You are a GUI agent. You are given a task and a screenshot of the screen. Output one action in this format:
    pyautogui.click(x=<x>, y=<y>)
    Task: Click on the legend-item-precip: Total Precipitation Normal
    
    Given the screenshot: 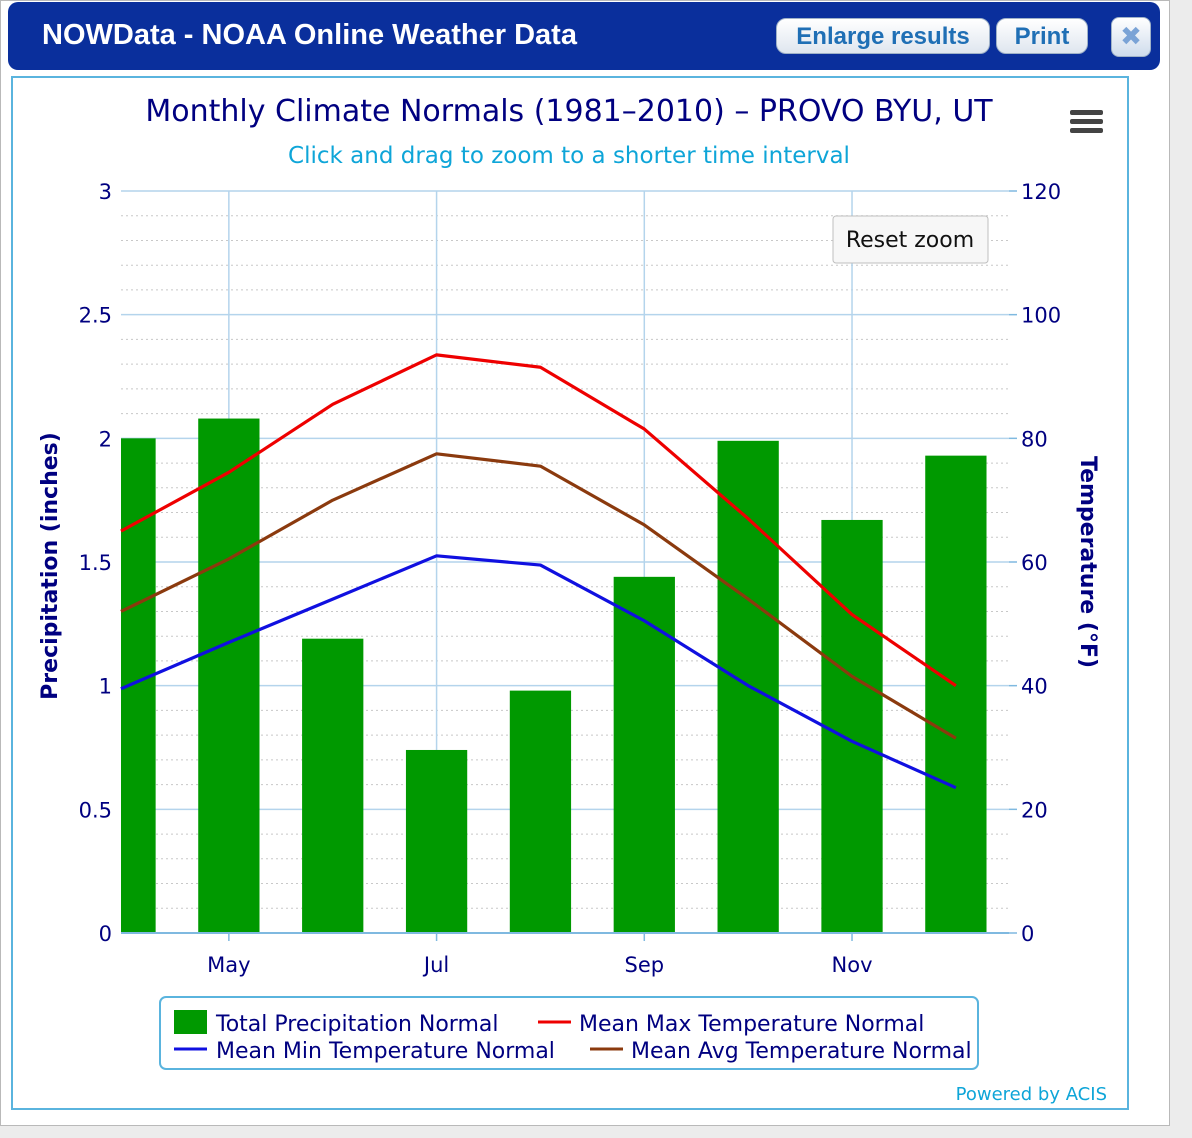 What is the action you would take?
    pyautogui.click(x=336, y=1023)
    